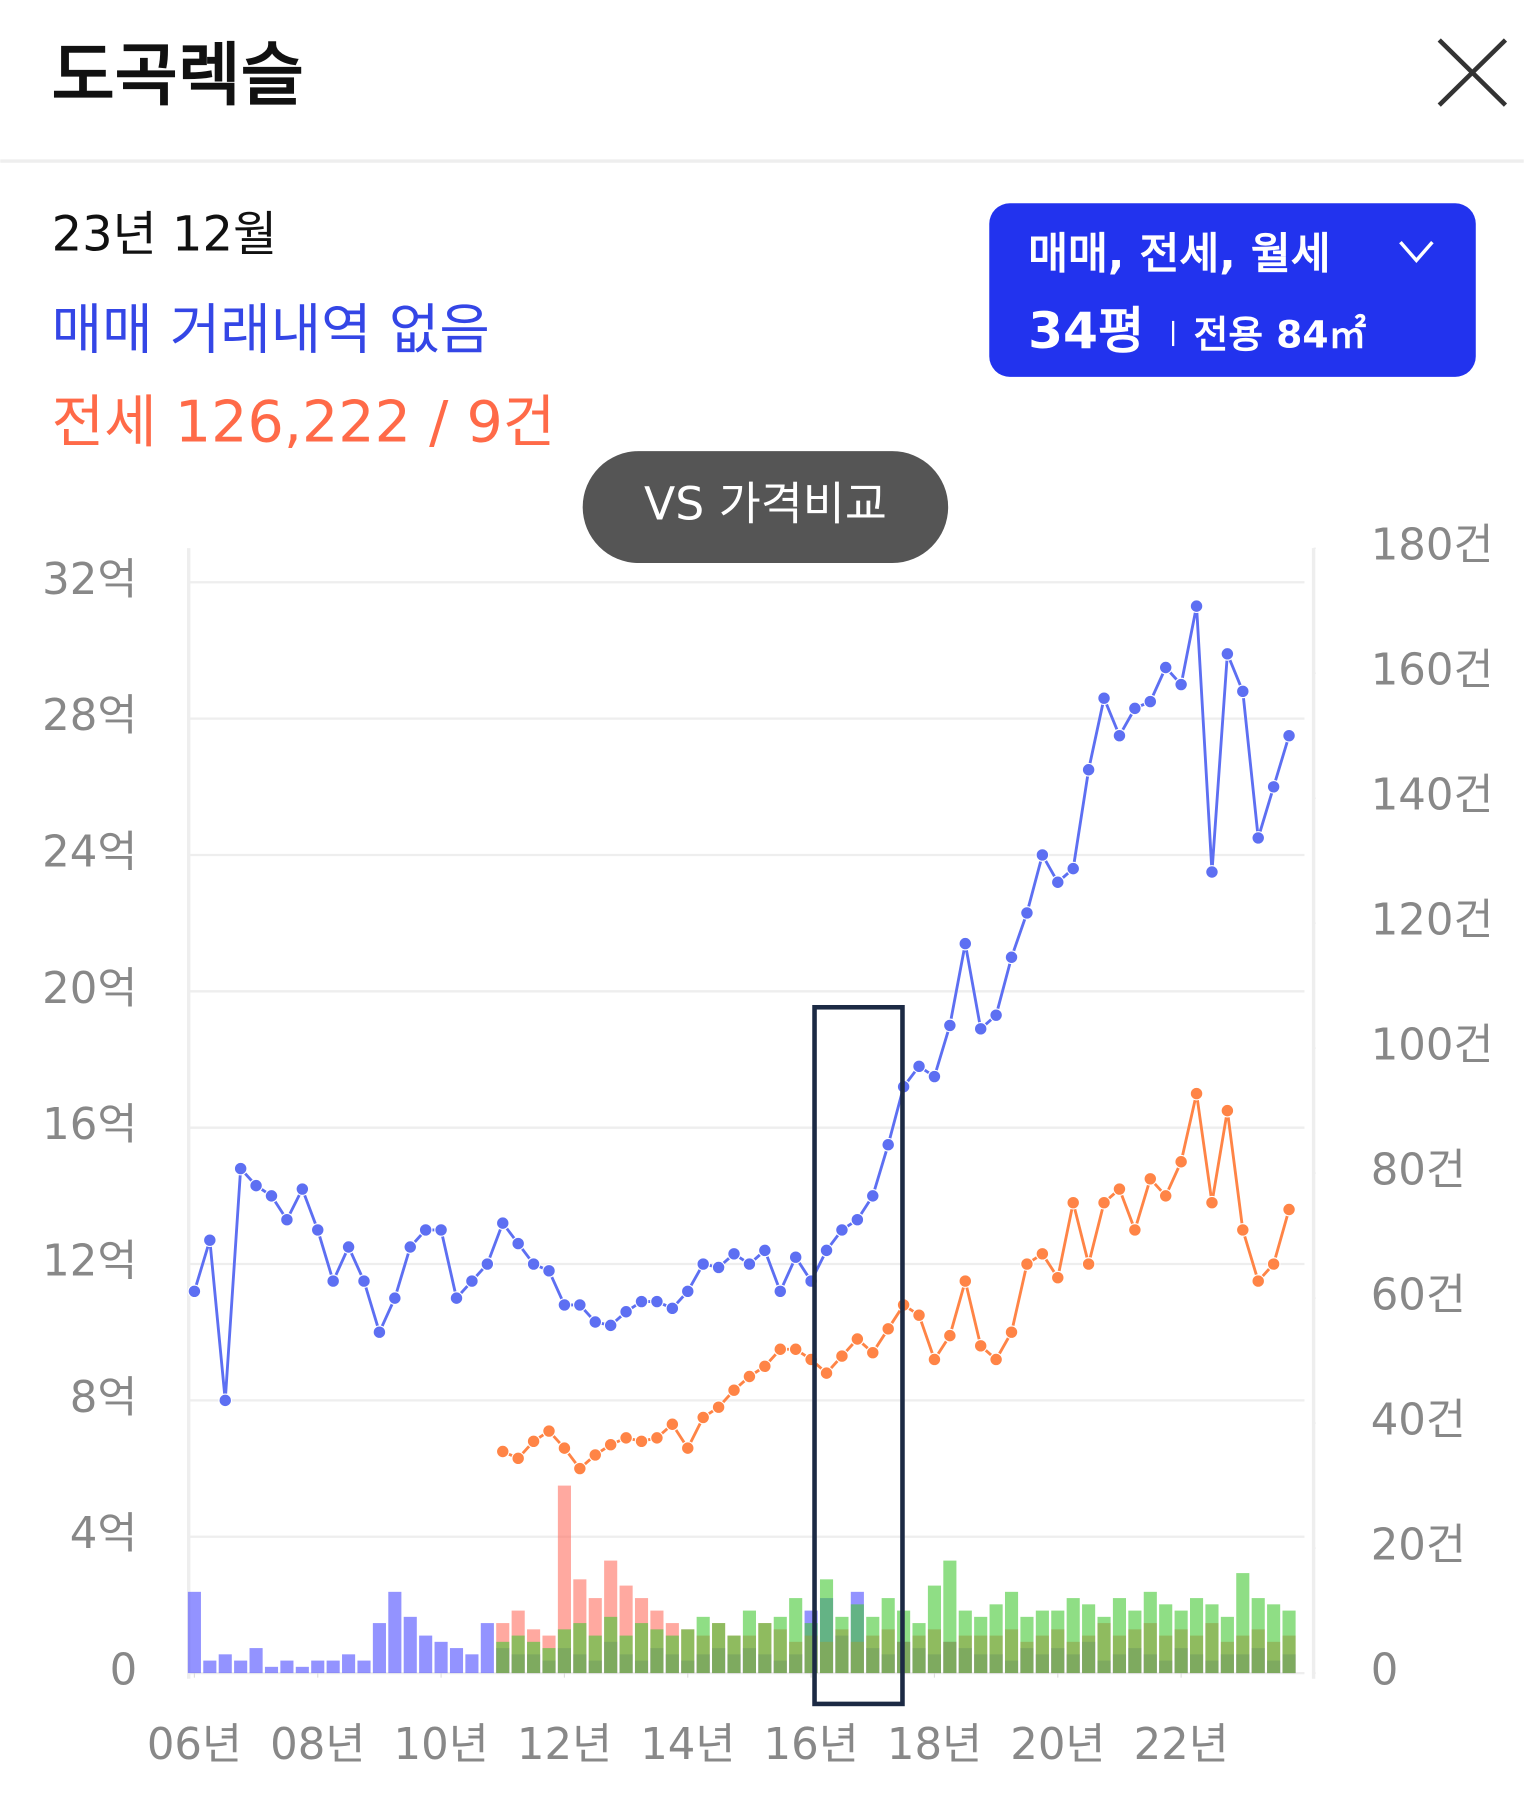  Describe the element at coordinates (1232, 290) in the screenshot. I see `filter-button: 매매, 전세, 월세 34평 전용 84㎡` at that location.